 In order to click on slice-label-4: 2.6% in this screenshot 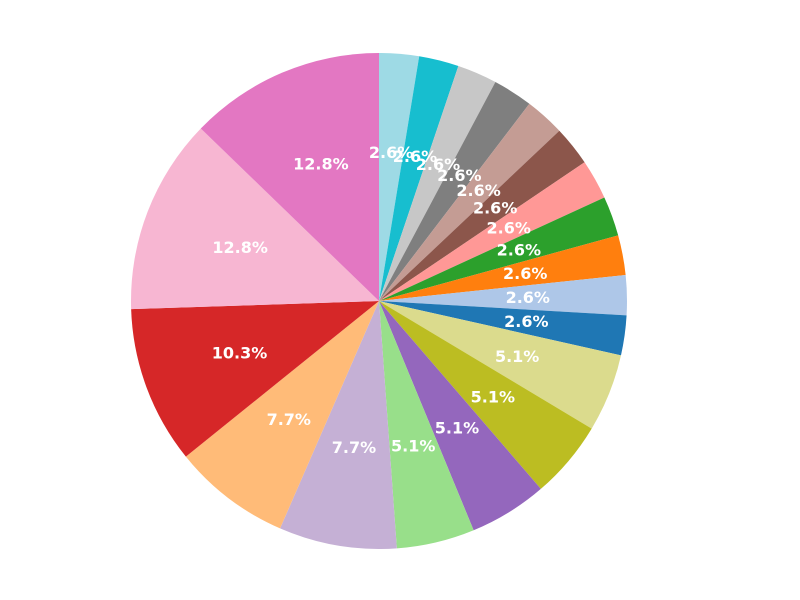, I will do `click(459, 175)`.